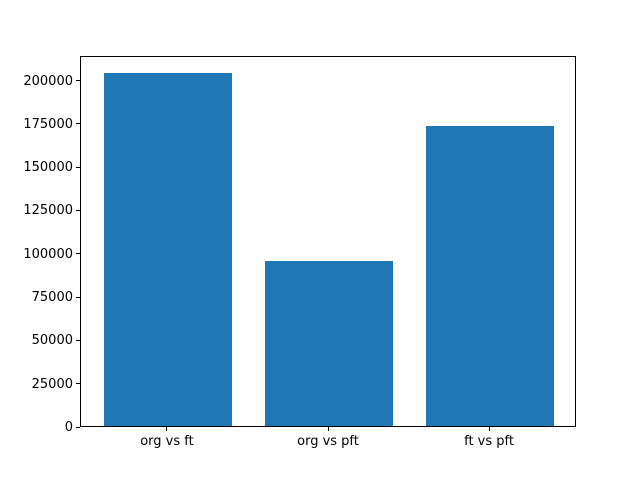  Describe the element at coordinates (490, 276) in the screenshot. I see `bar-ft-vs-pft` at that location.